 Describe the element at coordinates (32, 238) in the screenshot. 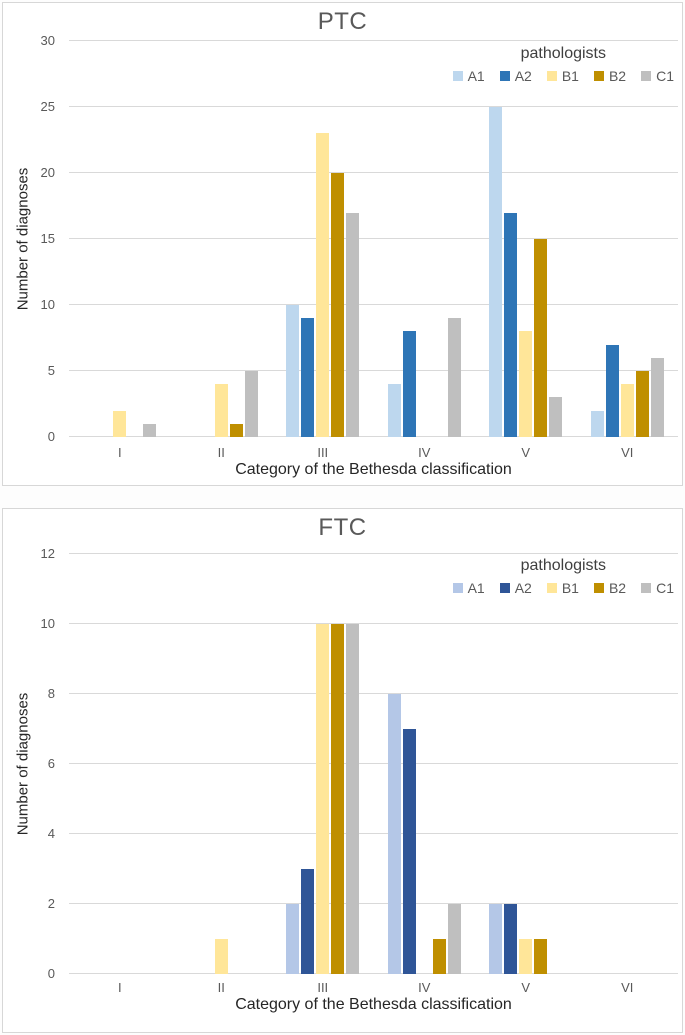

I see `y-axis-ticks: 0 5 10 15 20 25 30` at that location.